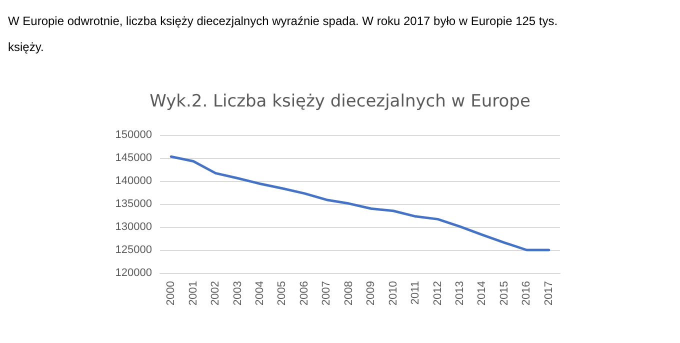  I want to click on x-tick-label: 2003, so click(238, 293).